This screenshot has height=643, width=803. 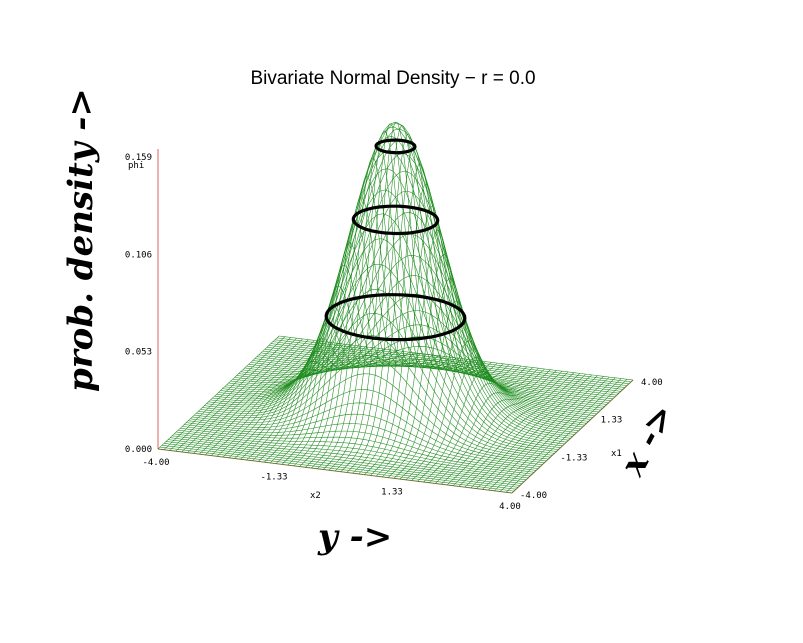 What do you see at coordinates (136, 166) in the screenshot?
I see `z-axis-label: phi` at bounding box center [136, 166].